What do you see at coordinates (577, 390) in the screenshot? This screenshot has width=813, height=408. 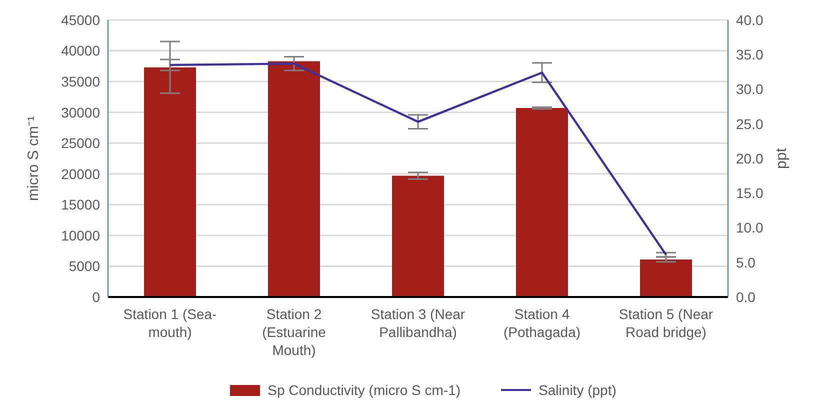 I see `legend-label: Salinity (ppt)` at bounding box center [577, 390].